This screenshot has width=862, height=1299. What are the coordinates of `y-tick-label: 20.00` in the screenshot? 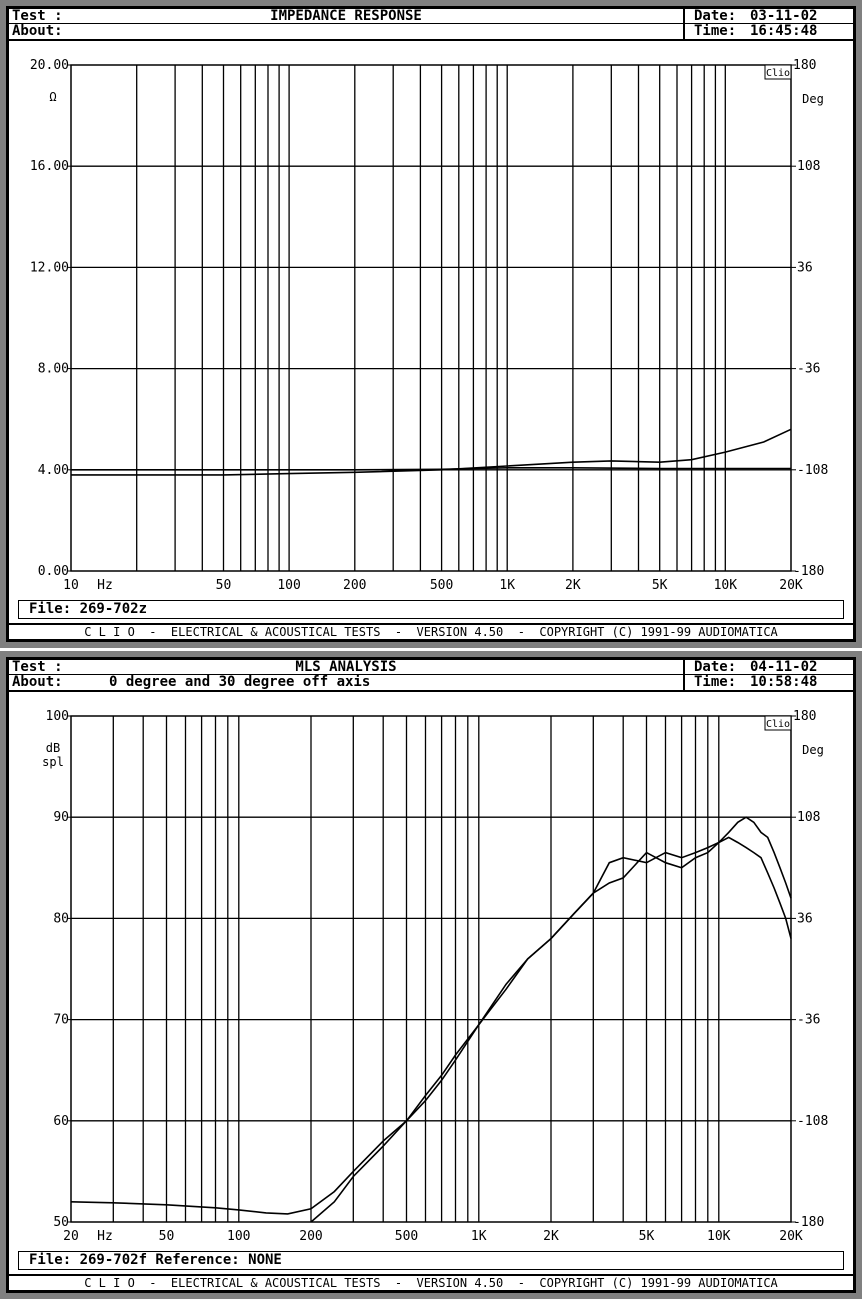 It's located at (49, 65).